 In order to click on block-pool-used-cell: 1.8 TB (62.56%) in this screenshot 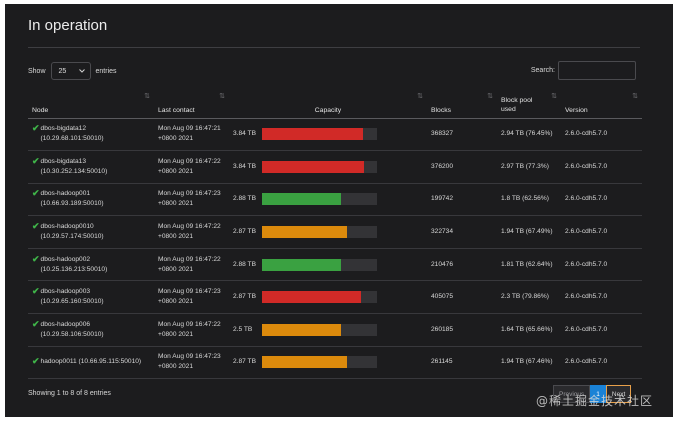, I will do `click(529, 200)`.